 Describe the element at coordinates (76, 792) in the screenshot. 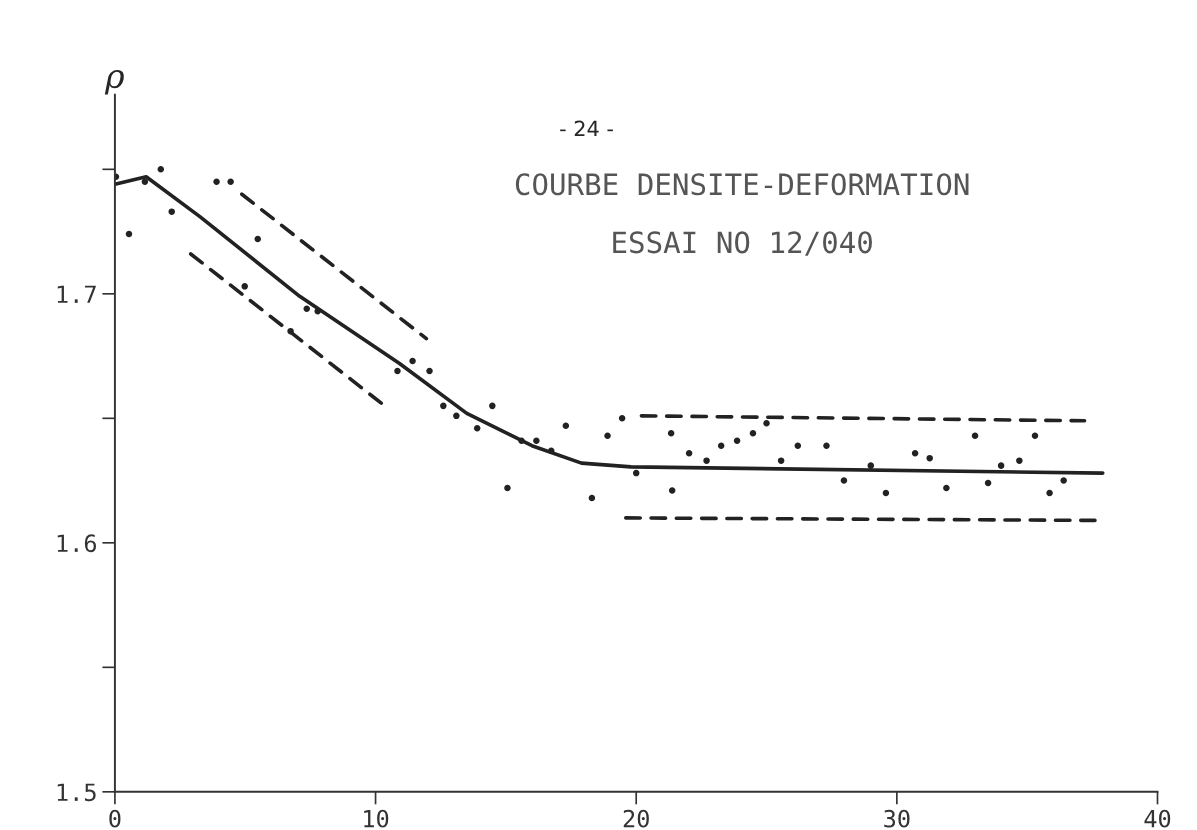

I see `y-tick-label: 1.5` at that location.